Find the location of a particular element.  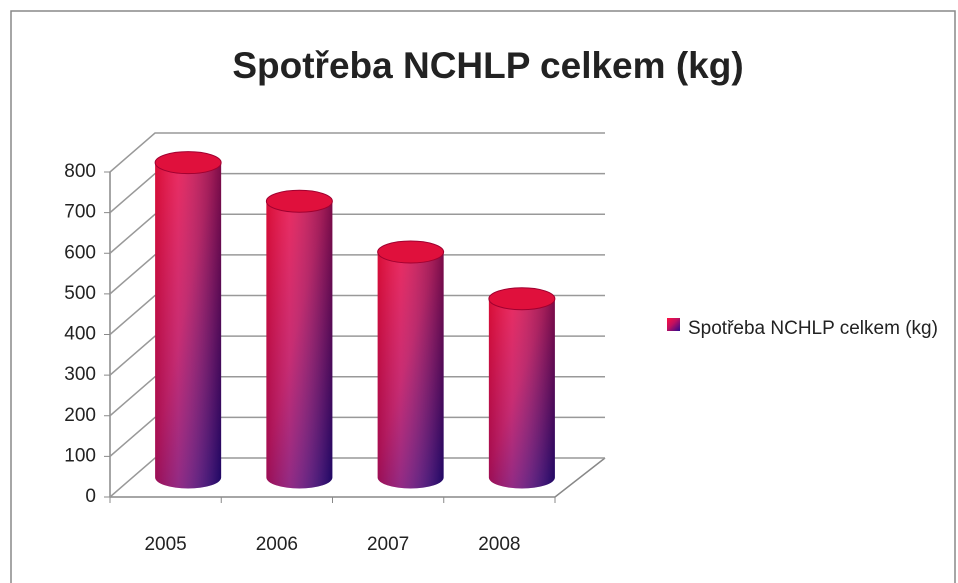

x-tick-label: 2007 is located at coordinates (388, 544).